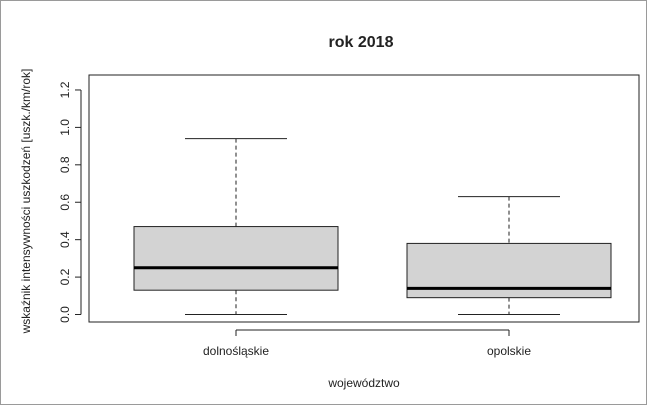 This screenshot has width=647, height=409. What do you see at coordinates (65, 164) in the screenshot?
I see `y-tick-label: 0.8` at bounding box center [65, 164].